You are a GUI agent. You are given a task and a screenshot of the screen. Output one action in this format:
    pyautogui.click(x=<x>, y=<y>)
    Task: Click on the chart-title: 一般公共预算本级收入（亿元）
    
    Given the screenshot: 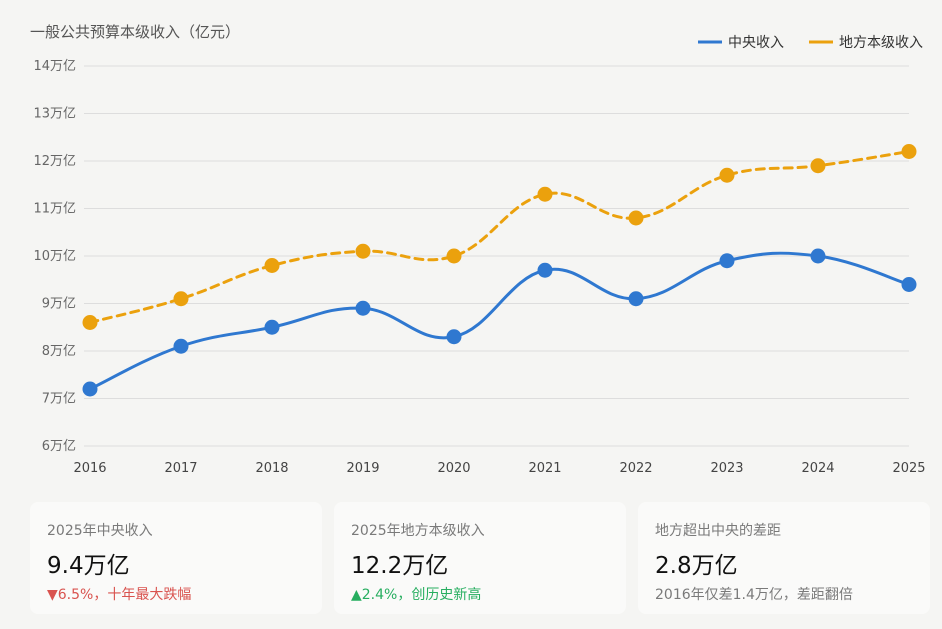 What is the action you would take?
    pyautogui.click(x=135, y=32)
    